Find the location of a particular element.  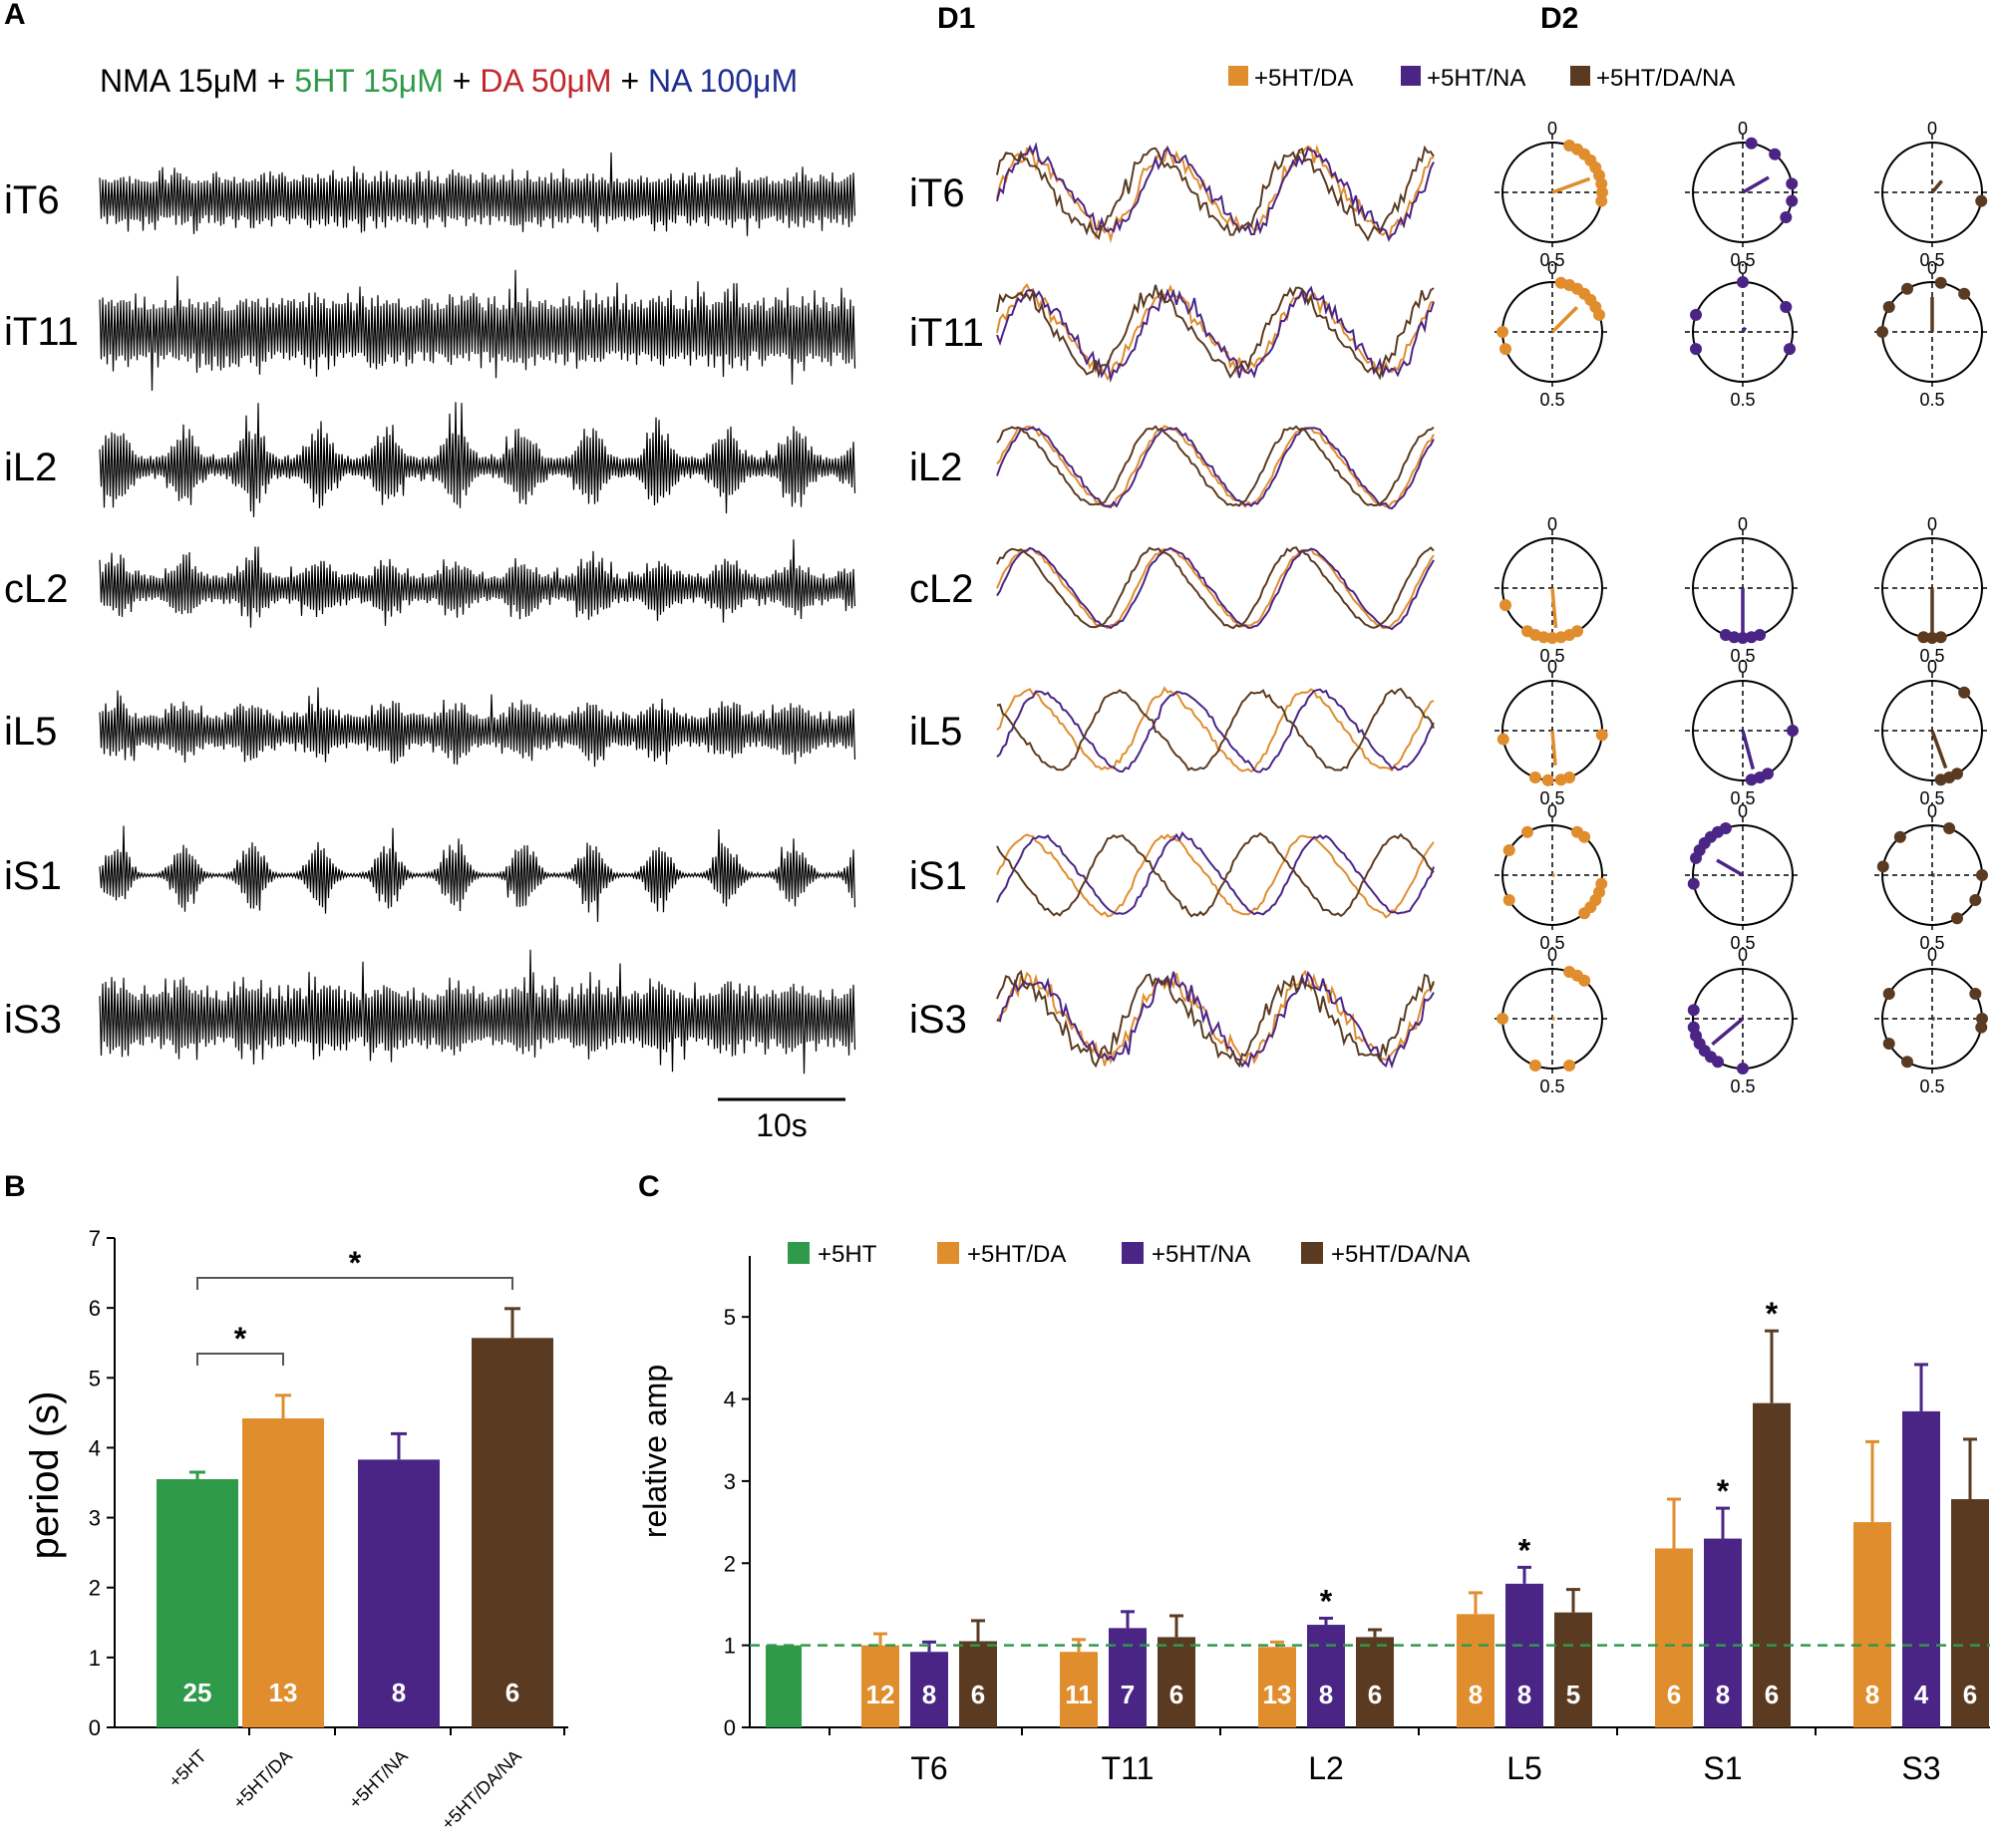

c-legend-swatch is located at coordinates (1133, 1253).